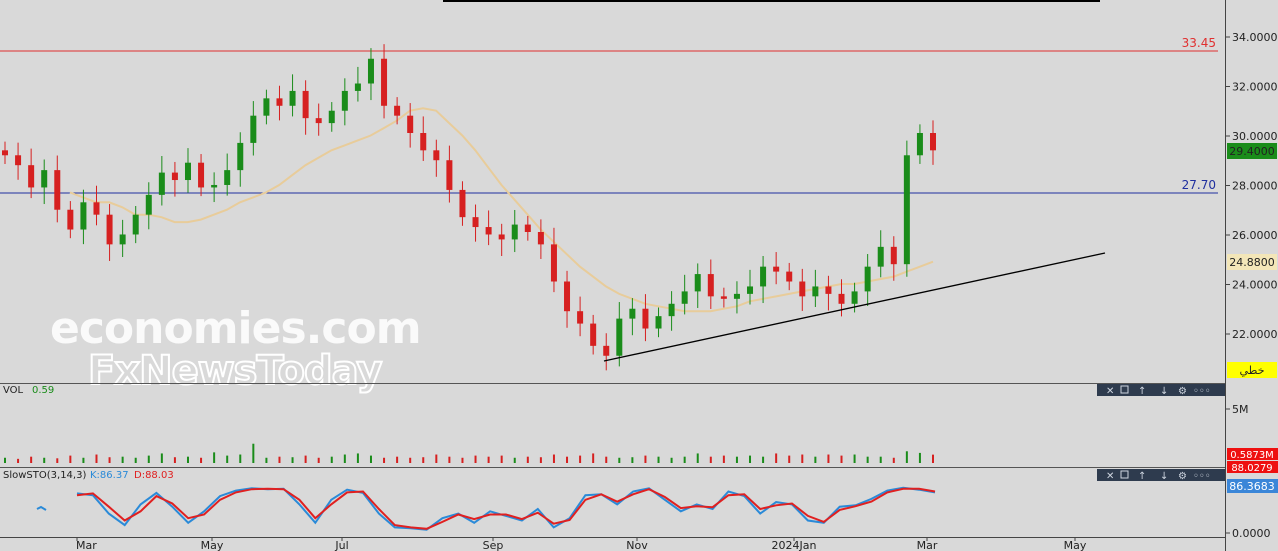  I want to click on chart-mode-badge: خطي, so click(1252, 370).